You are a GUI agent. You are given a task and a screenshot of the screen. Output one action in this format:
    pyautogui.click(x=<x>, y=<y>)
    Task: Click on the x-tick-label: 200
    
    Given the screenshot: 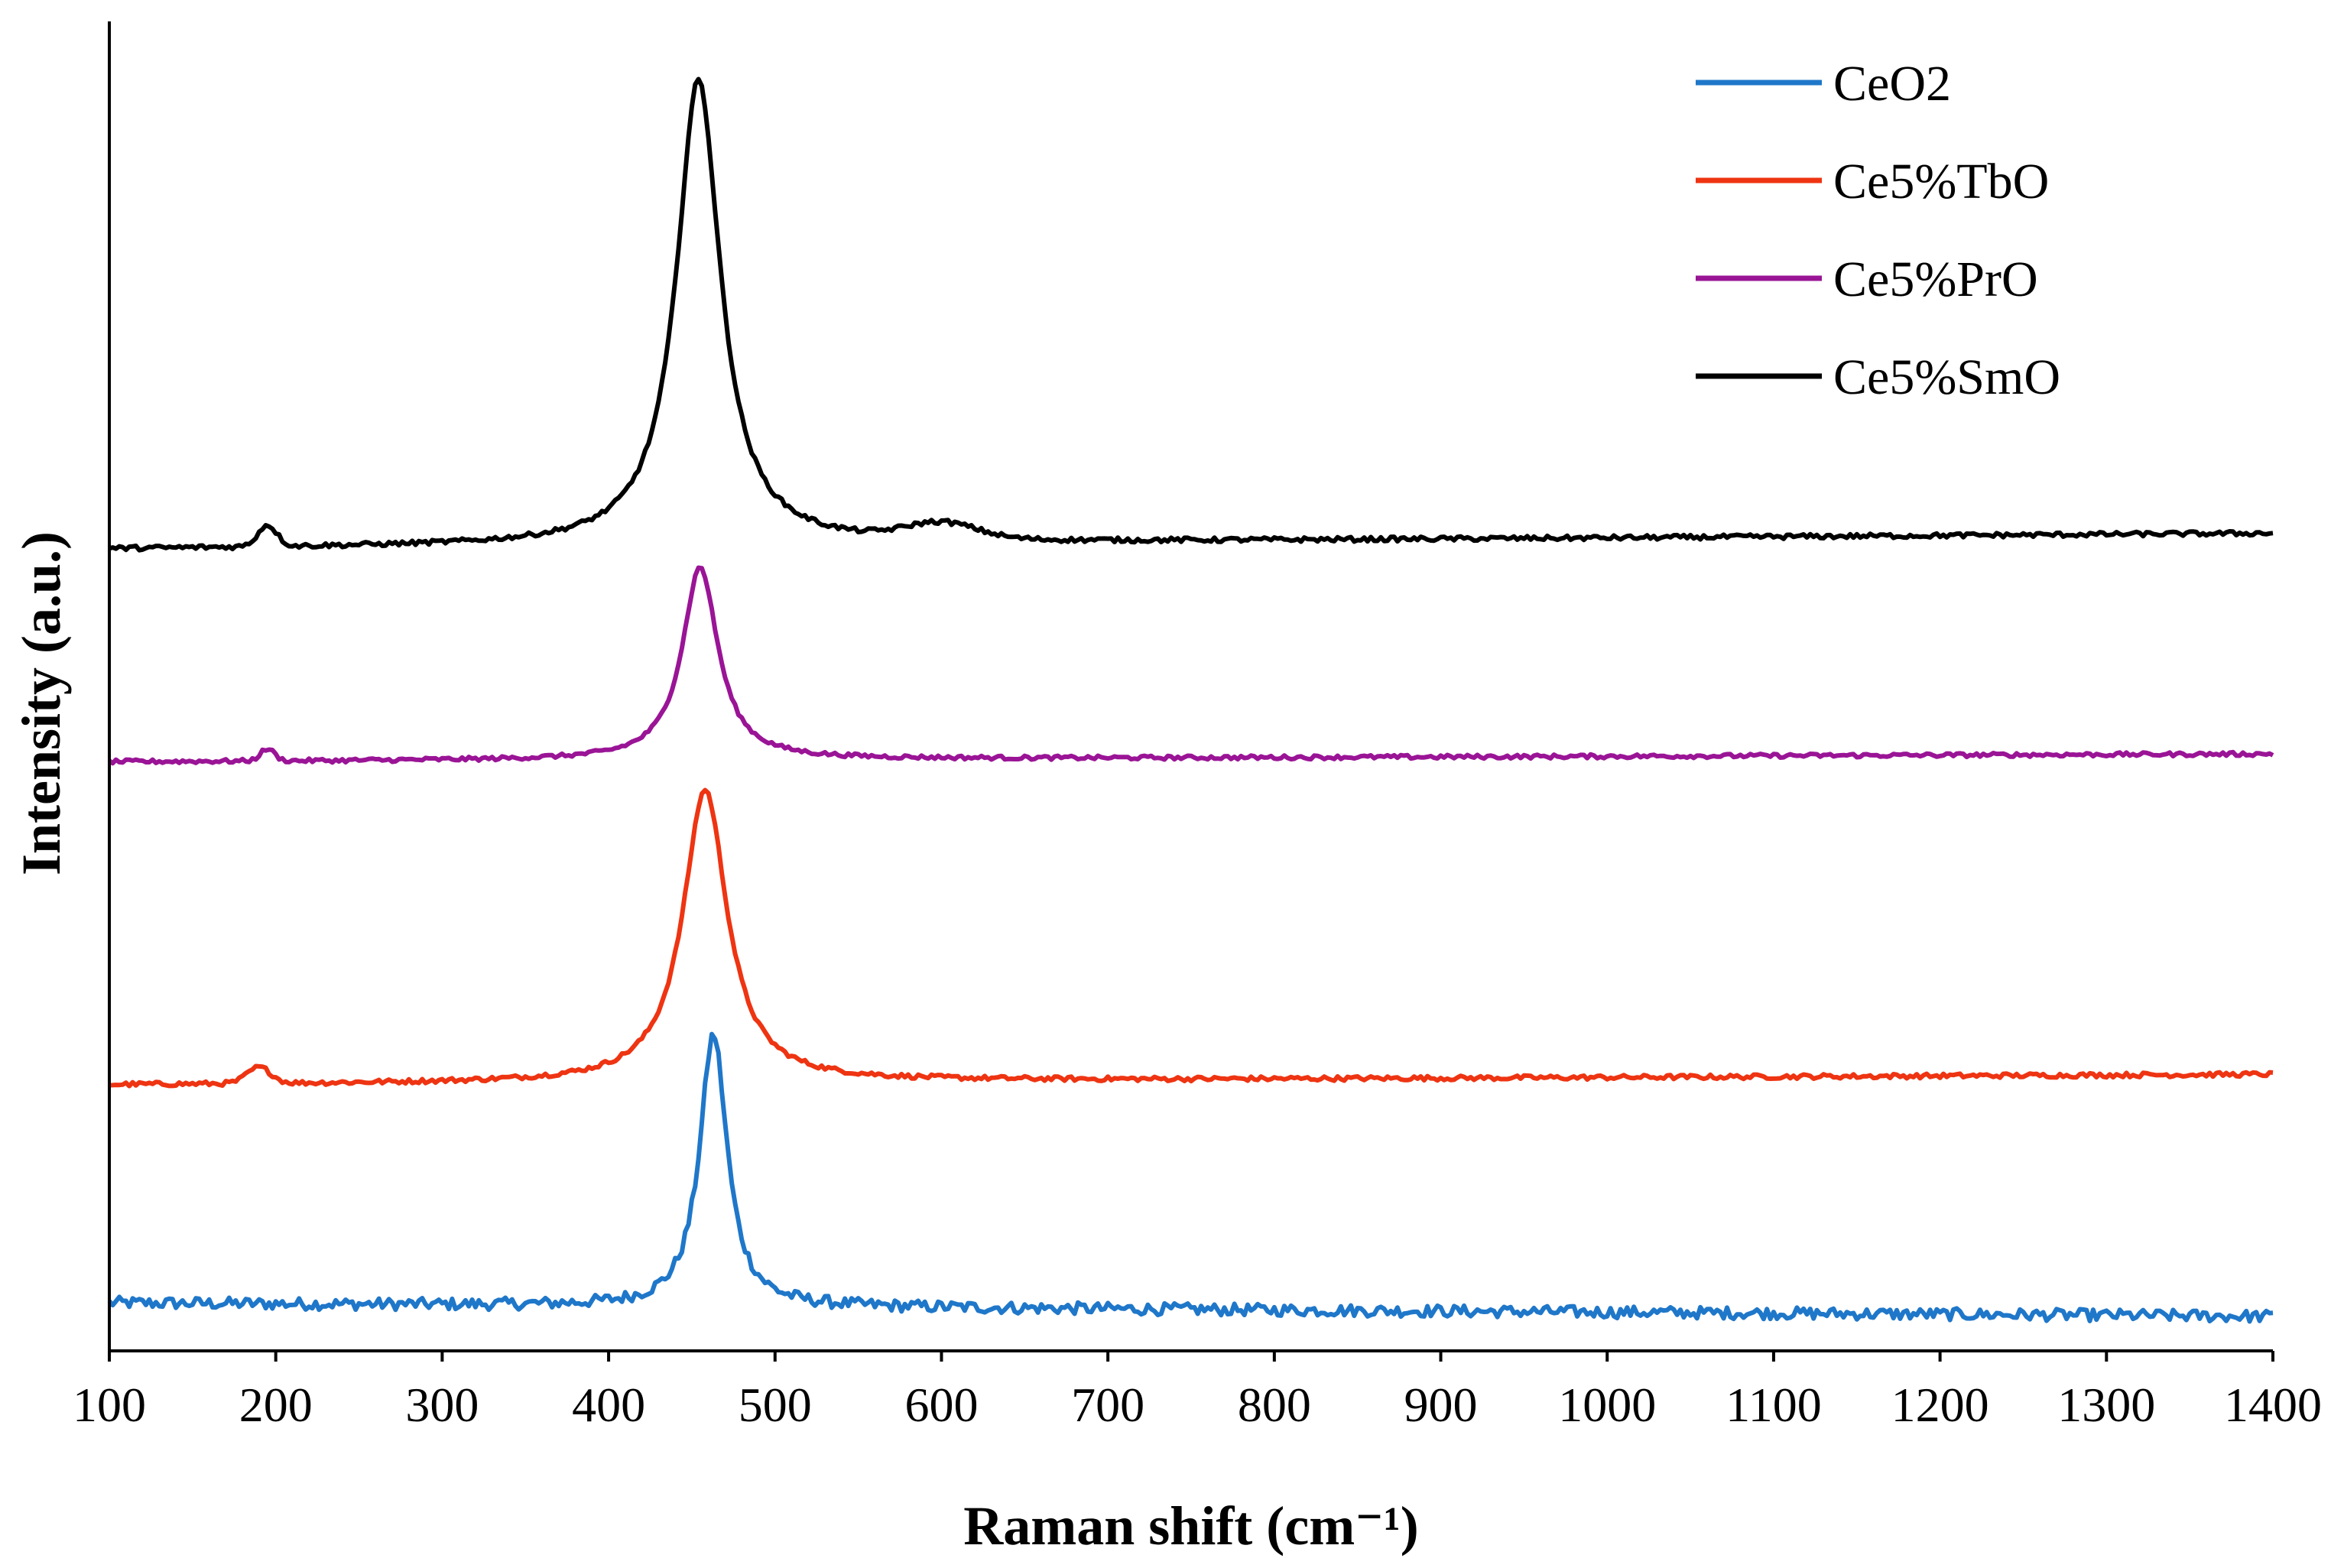 What is the action you would take?
    pyautogui.click(x=276, y=1405)
    